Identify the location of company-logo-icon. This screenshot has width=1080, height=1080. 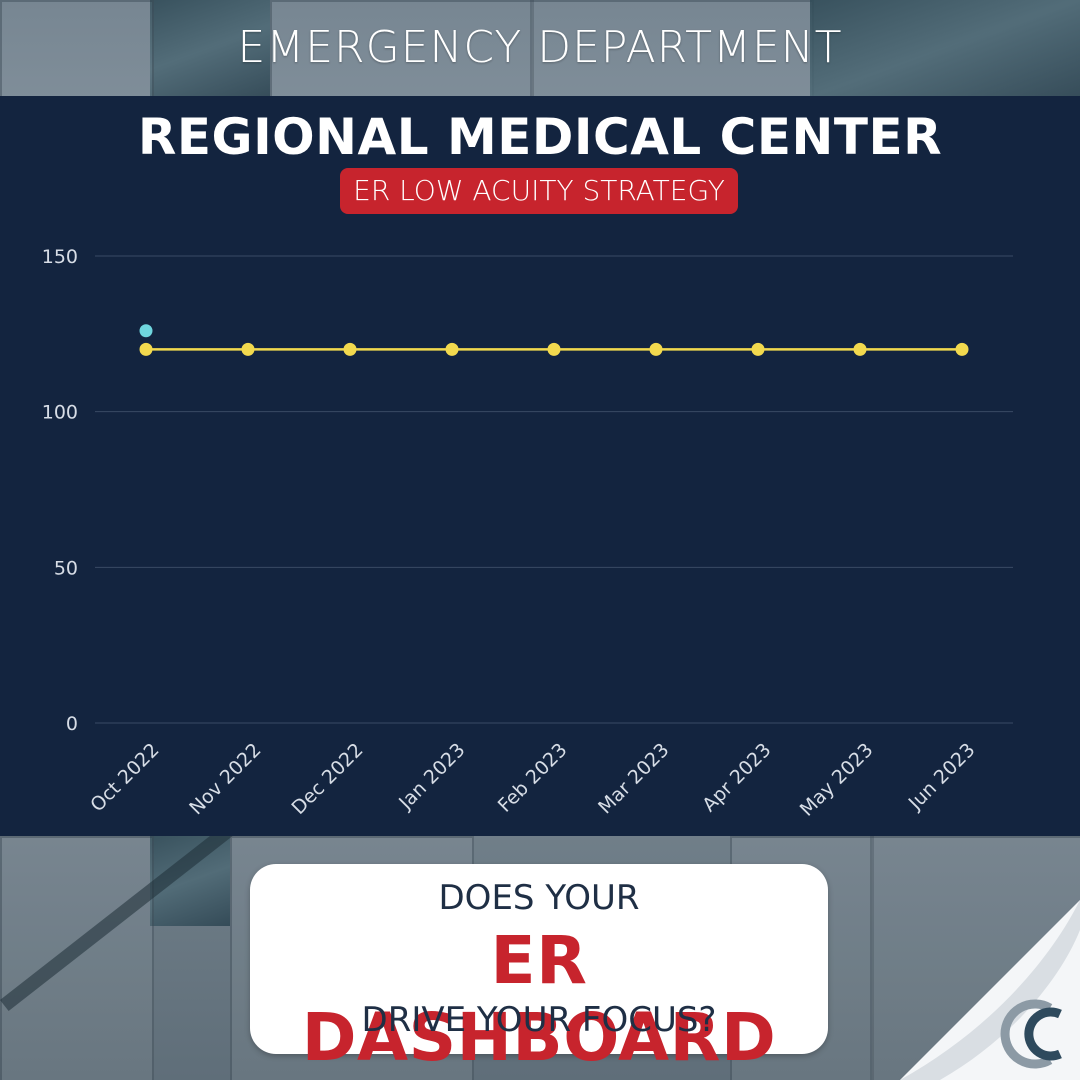
(1031, 1034).